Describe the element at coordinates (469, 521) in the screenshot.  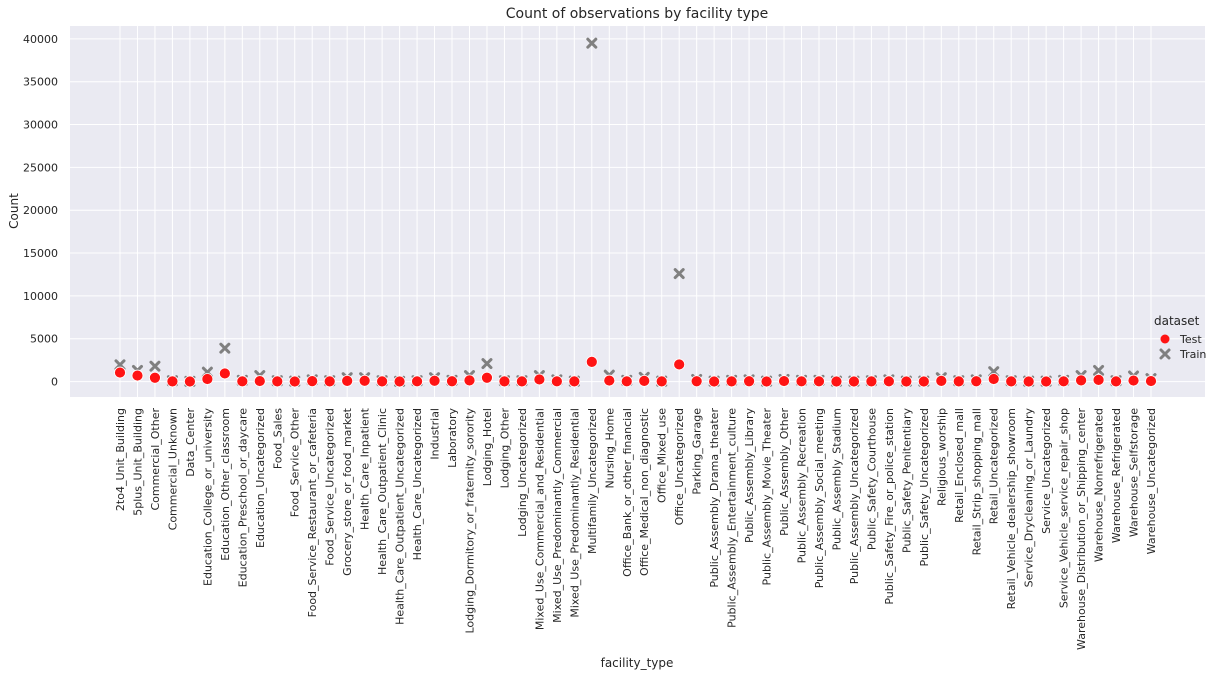
I see `x-tick-label: Lodging_Dormitory_or_fraternity_sorority` at that location.